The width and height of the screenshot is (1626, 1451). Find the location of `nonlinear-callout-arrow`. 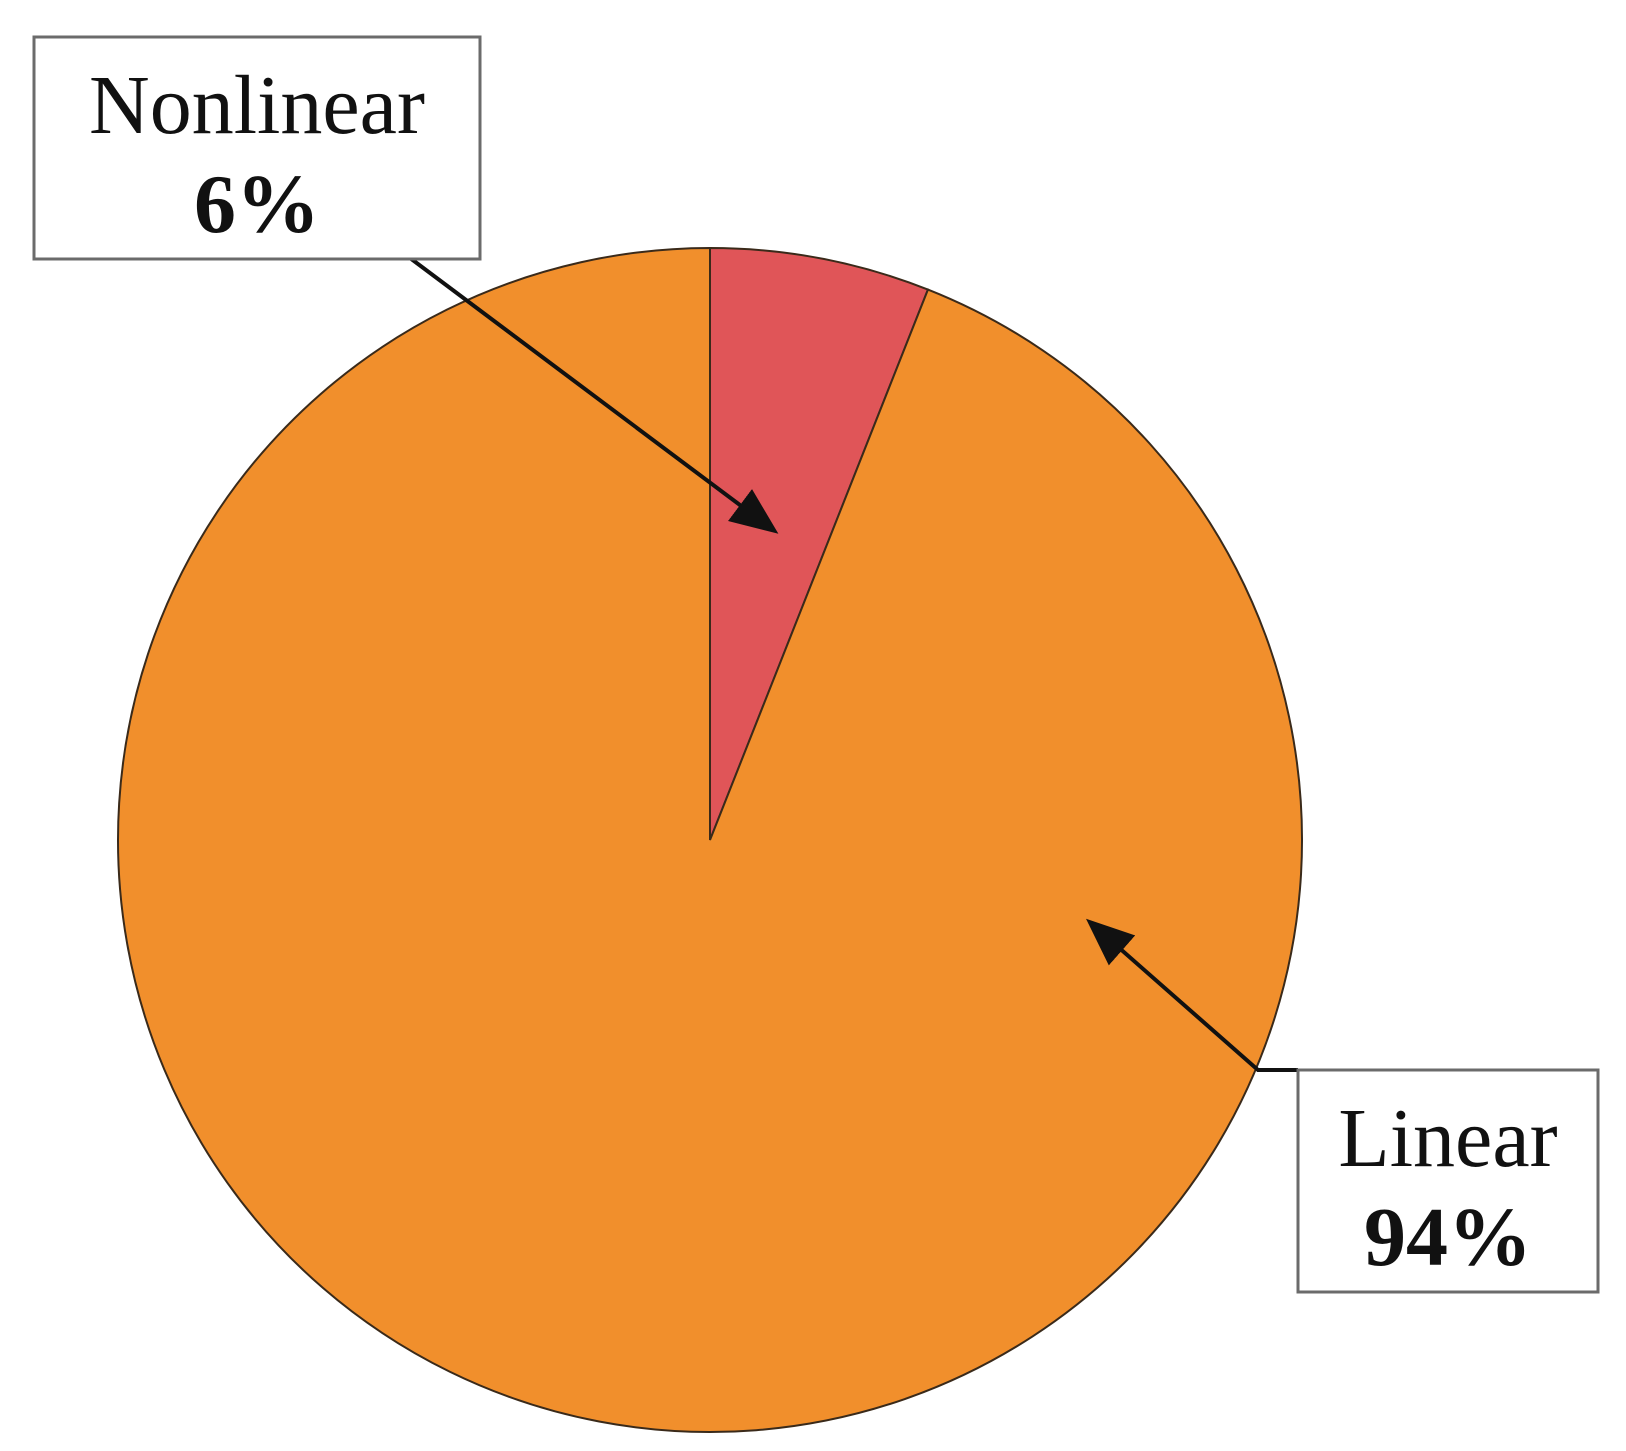

nonlinear-callout-arrow is located at coordinates (593, 395).